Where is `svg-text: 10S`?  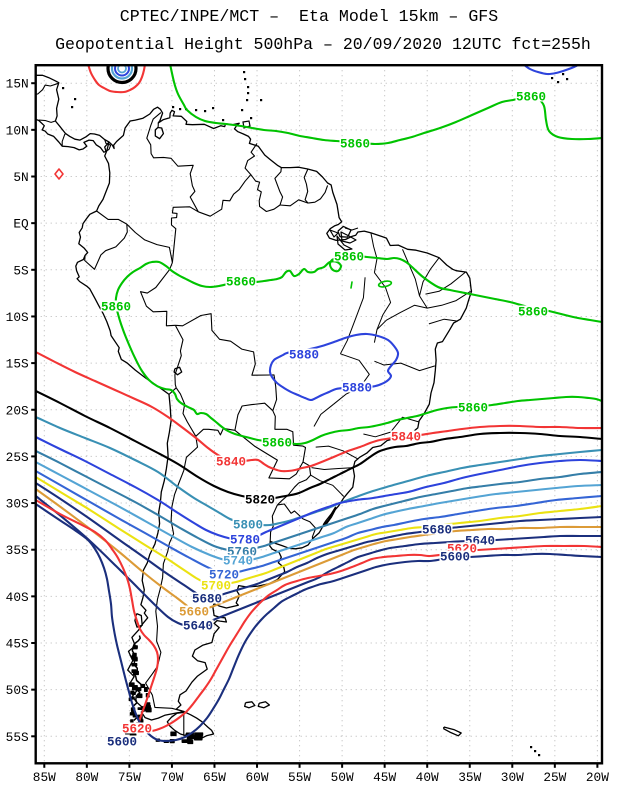 svg-text: 10S is located at coordinates (17, 317).